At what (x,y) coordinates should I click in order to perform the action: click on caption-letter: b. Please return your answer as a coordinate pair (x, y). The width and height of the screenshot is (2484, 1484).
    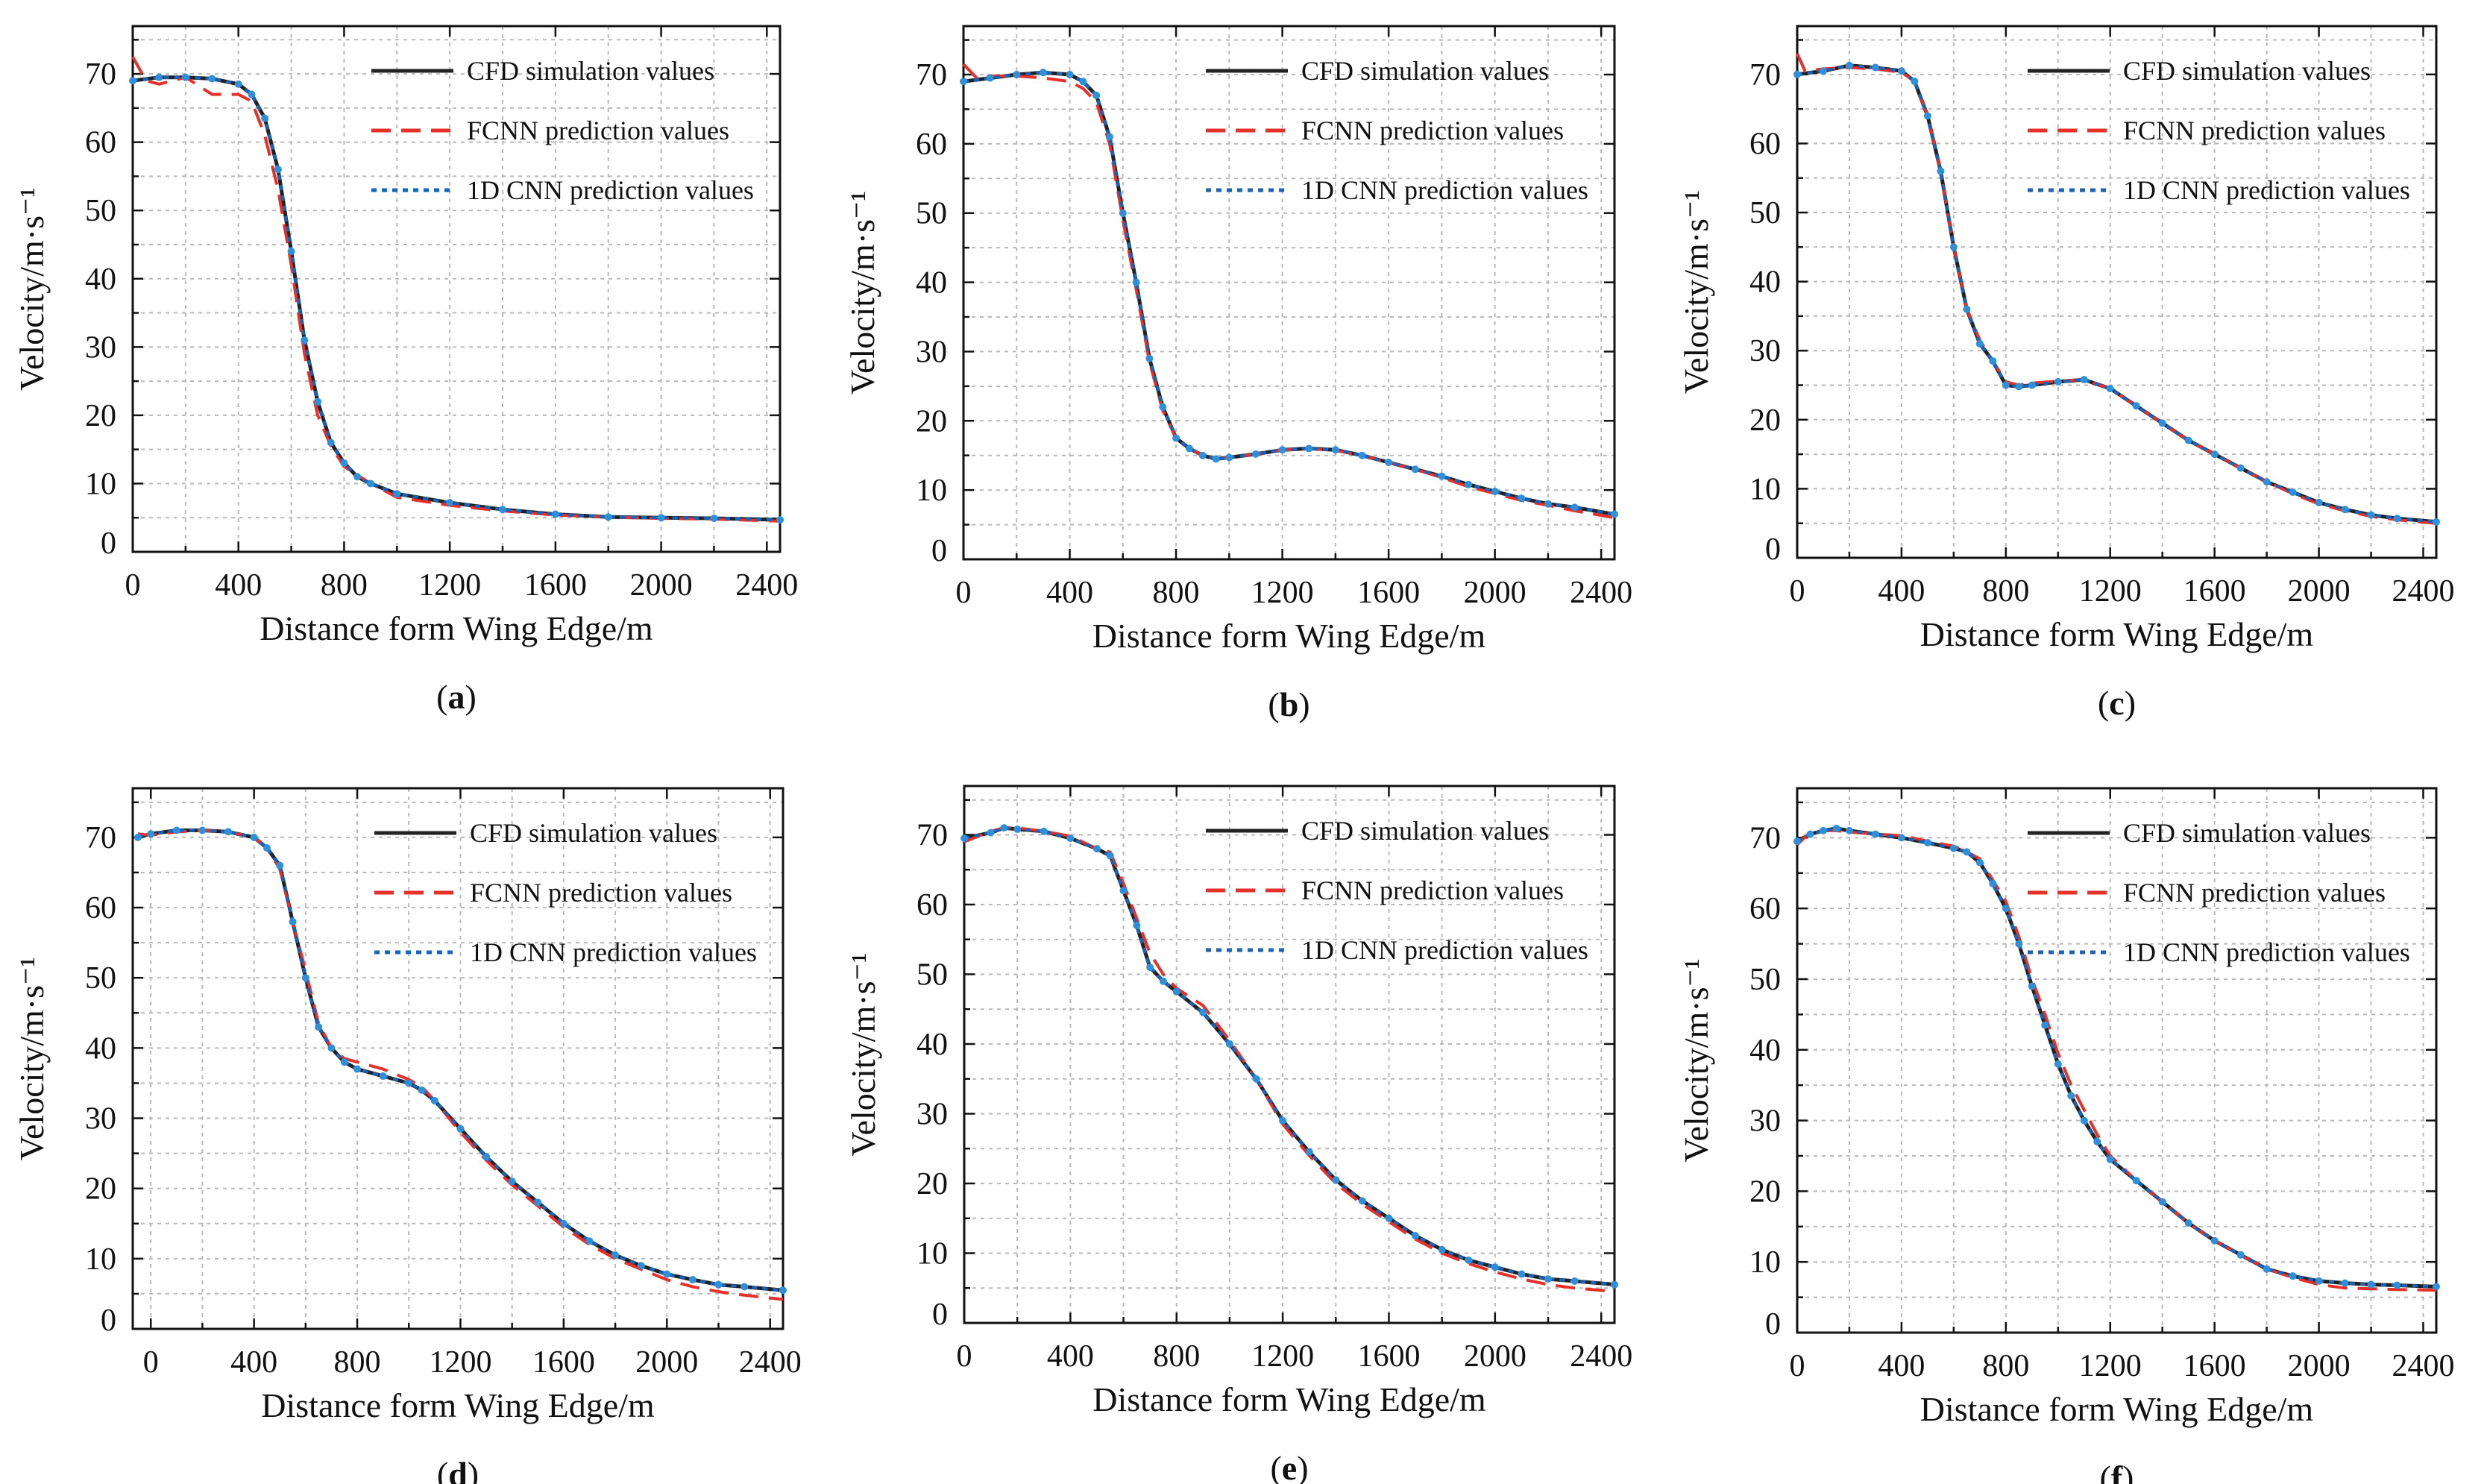
    Looking at the image, I should click on (1289, 704).